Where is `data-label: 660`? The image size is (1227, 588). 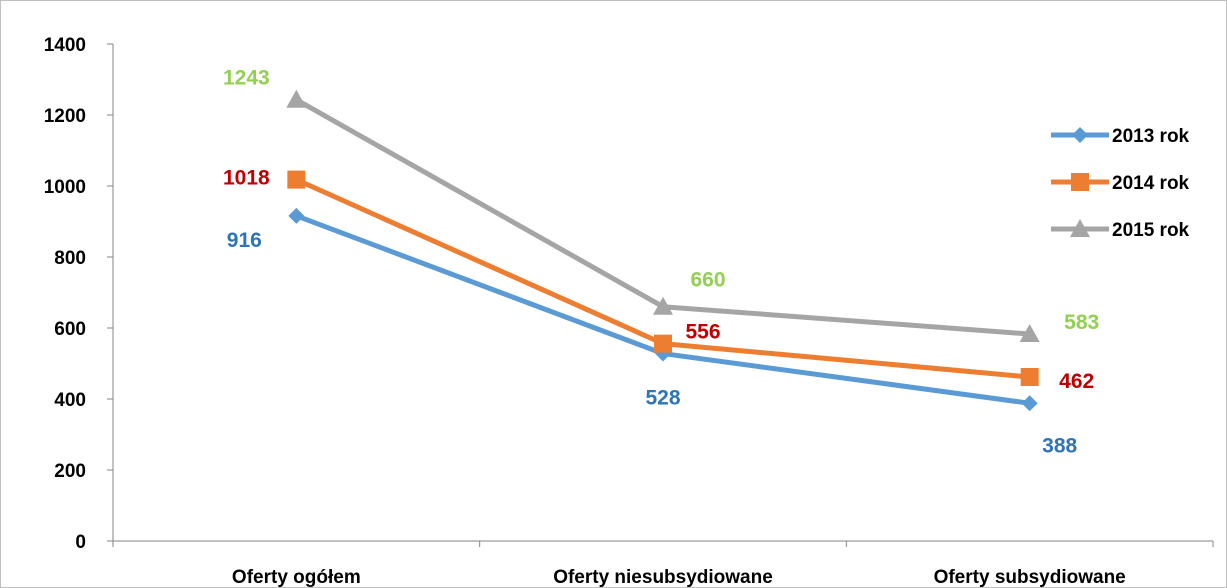
data-label: 660 is located at coordinates (707, 280).